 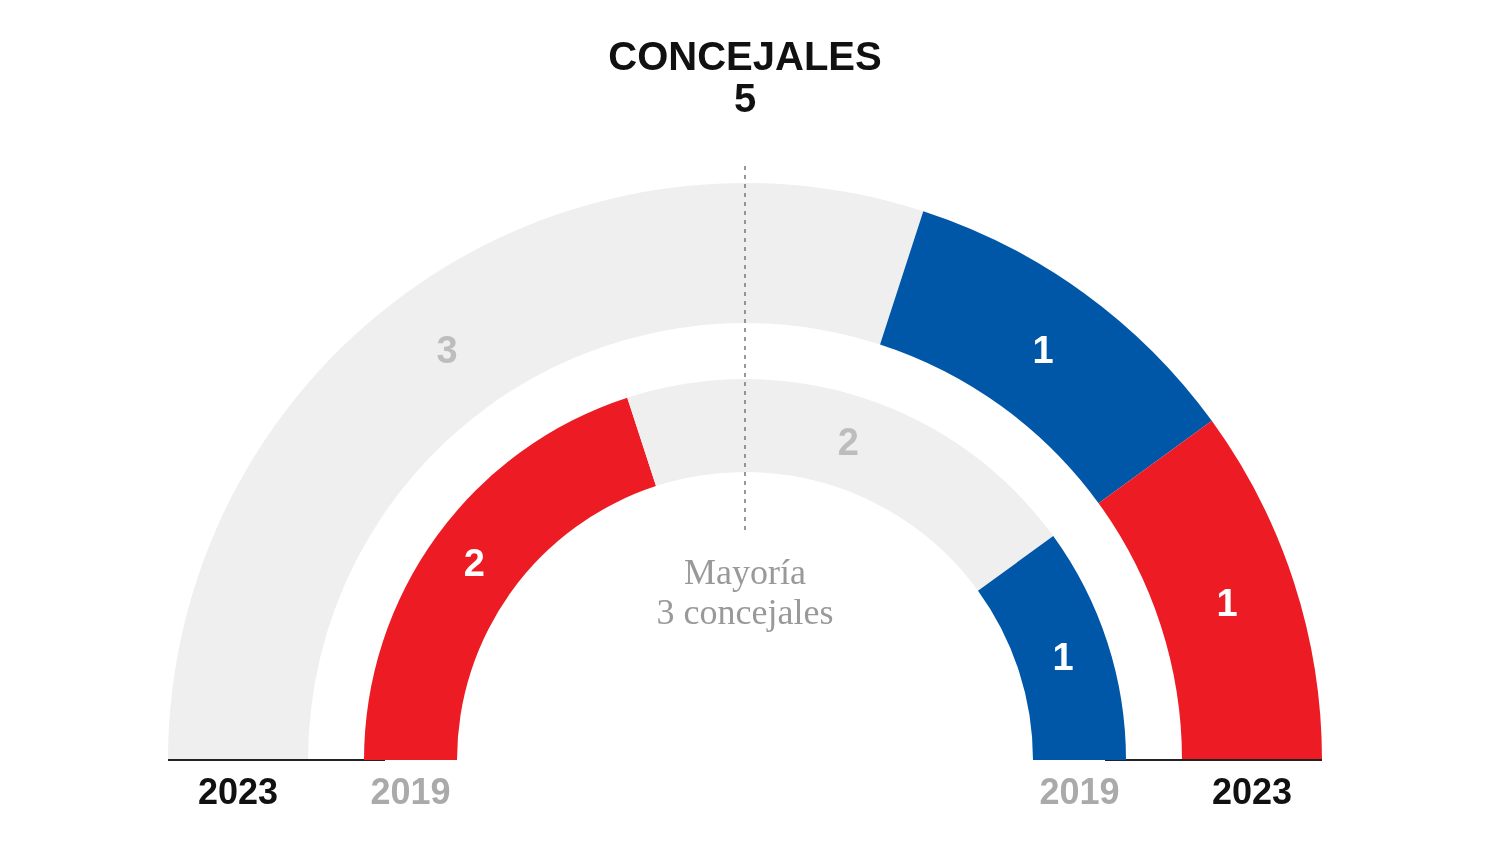 I want to click on slice-label: 2023, so click(x=238, y=791).